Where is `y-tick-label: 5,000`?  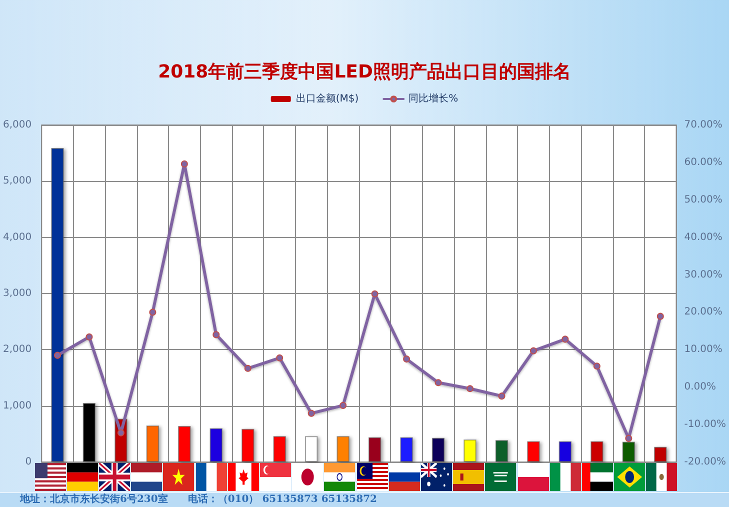 y-tick-label: 5,000 is located at coordinates (17, 181).